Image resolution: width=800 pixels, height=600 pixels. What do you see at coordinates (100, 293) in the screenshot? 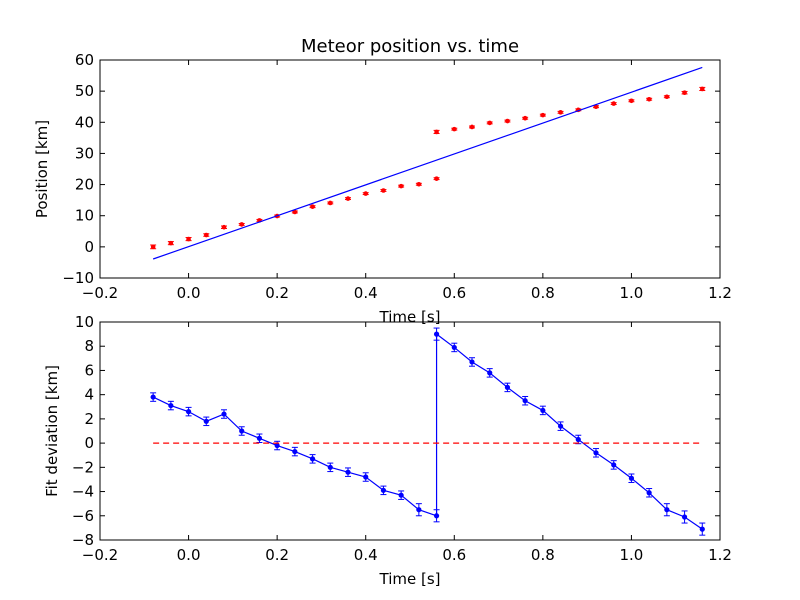
I see `position-x-tick-label: −0.2` at bounding box center [100, 293].